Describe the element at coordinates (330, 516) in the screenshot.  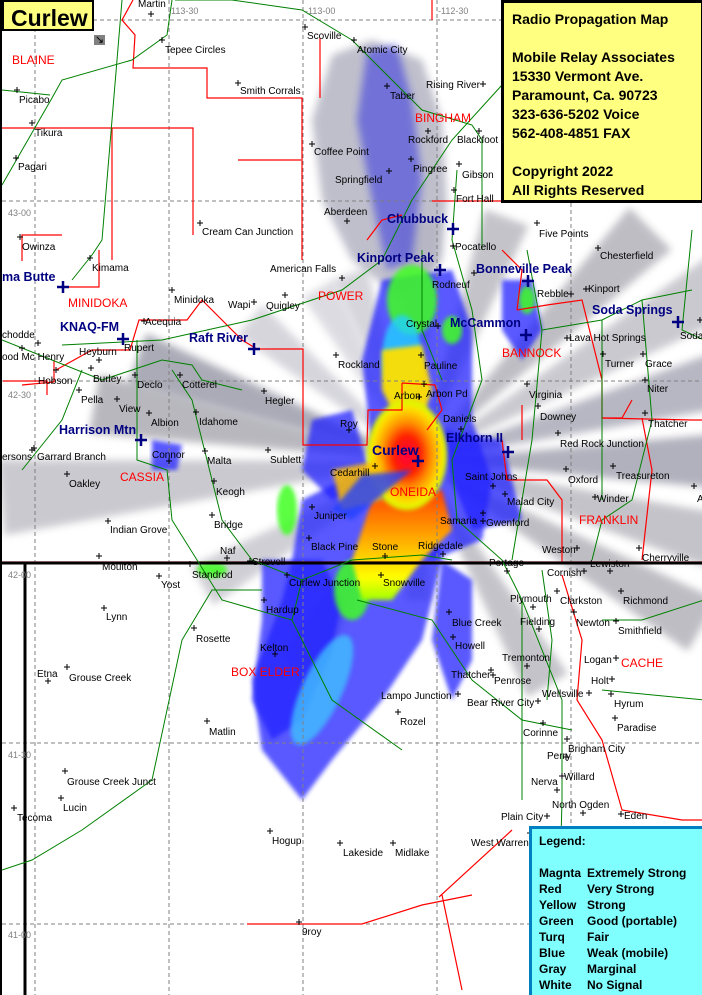
I see `town-label: Juniper` at that location.